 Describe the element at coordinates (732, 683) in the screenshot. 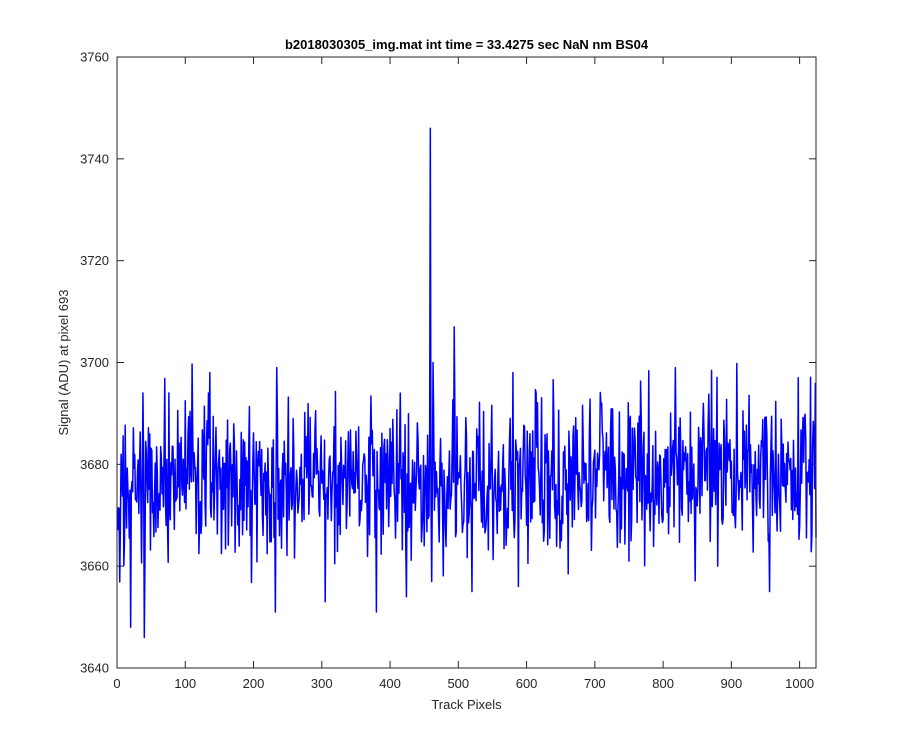

I see `x-tick-label: 900` at that location.